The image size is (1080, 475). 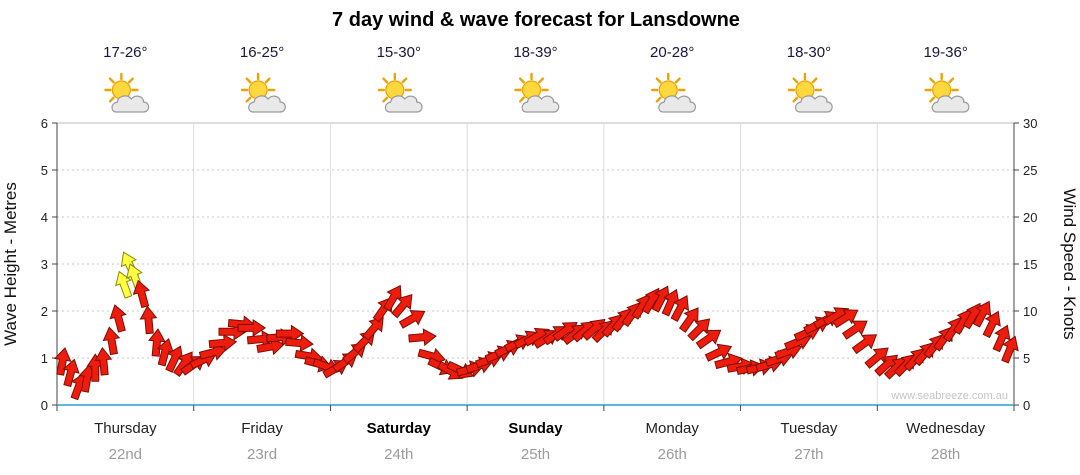 I want to click on day-date: 24th, so click(x=398, y=454).